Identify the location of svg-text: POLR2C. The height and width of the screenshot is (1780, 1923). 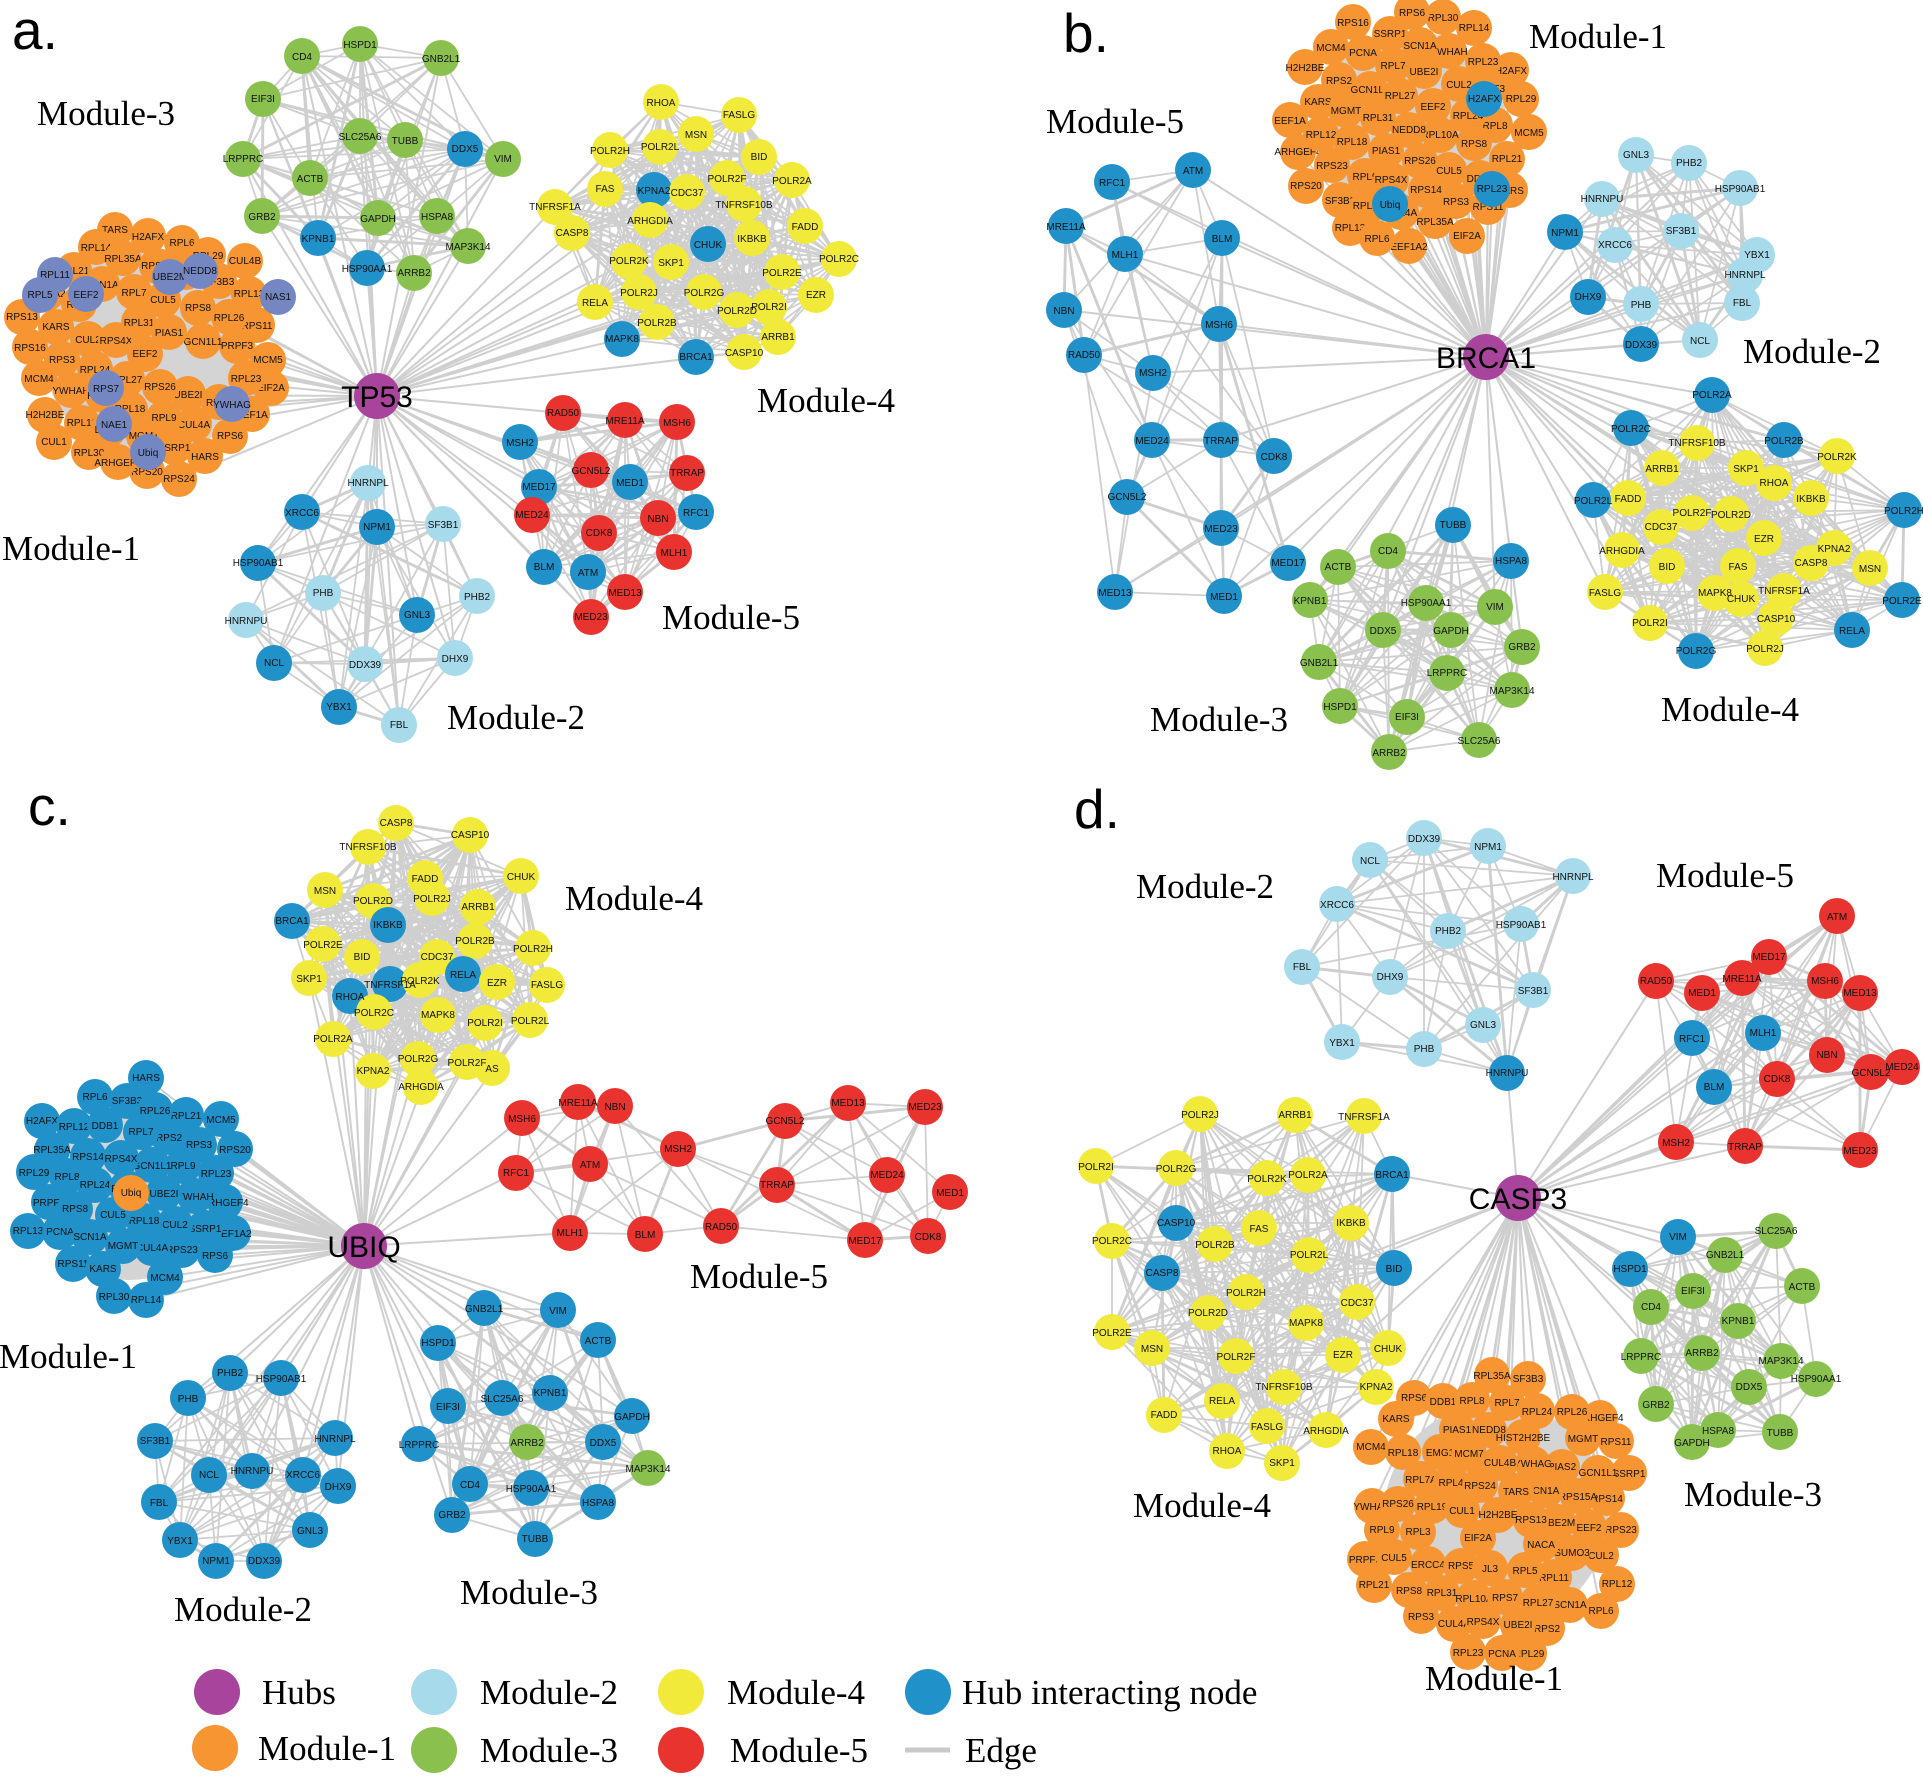
(1631, 429).